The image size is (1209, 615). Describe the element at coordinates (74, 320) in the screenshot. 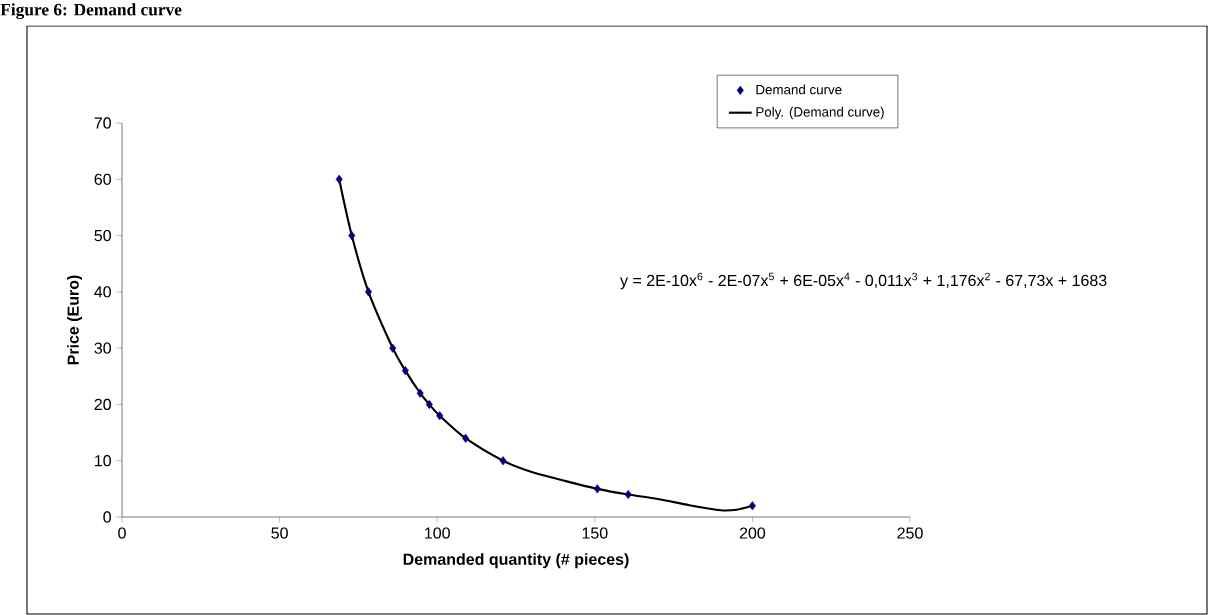

I see `y-axis-title: Price (Euro)` at that location.